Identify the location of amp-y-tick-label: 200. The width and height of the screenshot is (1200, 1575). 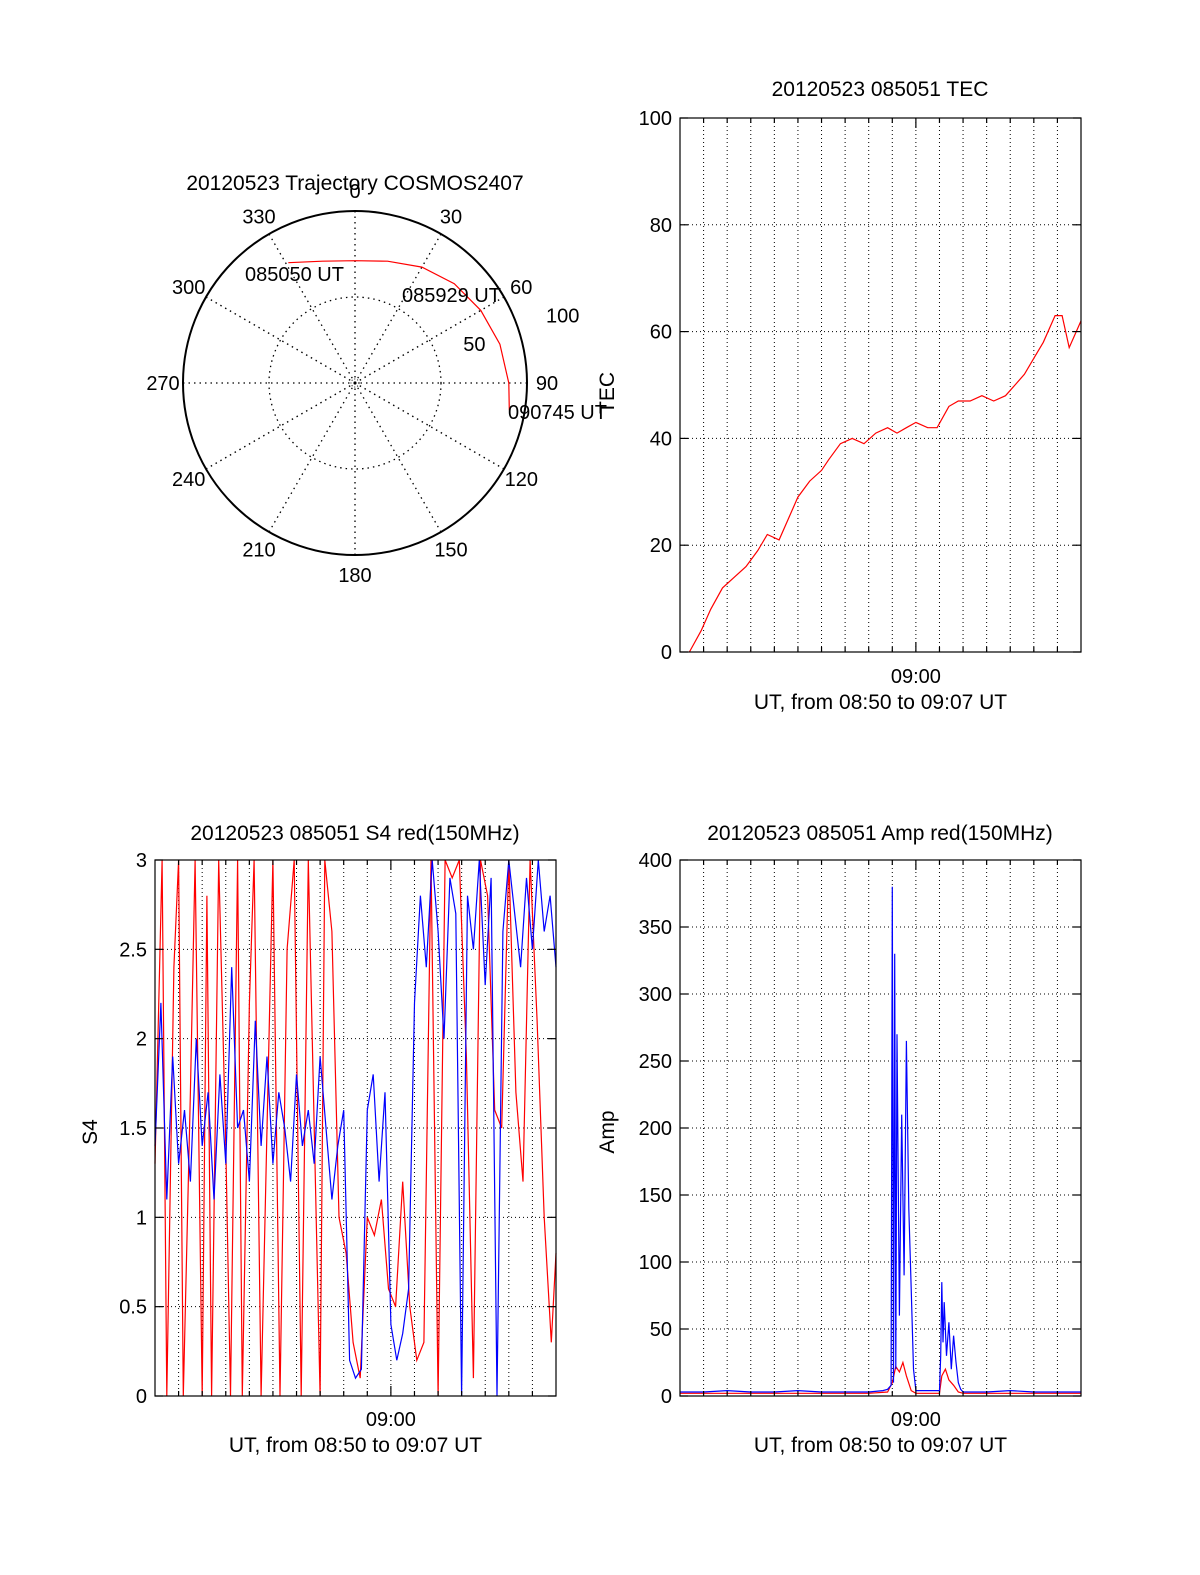
(655, 1129).